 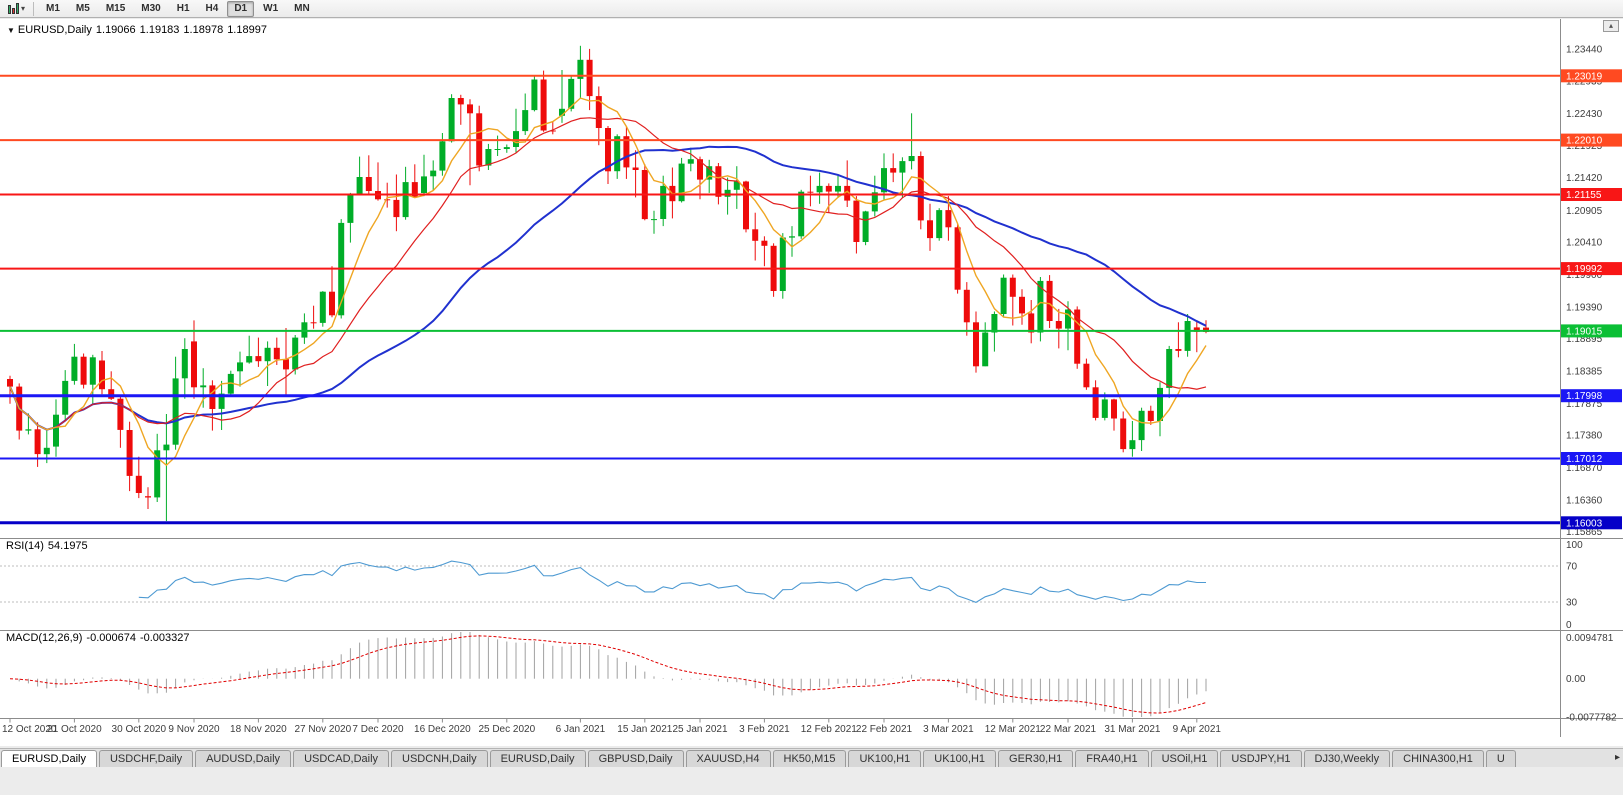 I want to click on macd-indicator-label: MACD(12,26,9) -0.000674 -0.003327, so click(x=100, y=638).